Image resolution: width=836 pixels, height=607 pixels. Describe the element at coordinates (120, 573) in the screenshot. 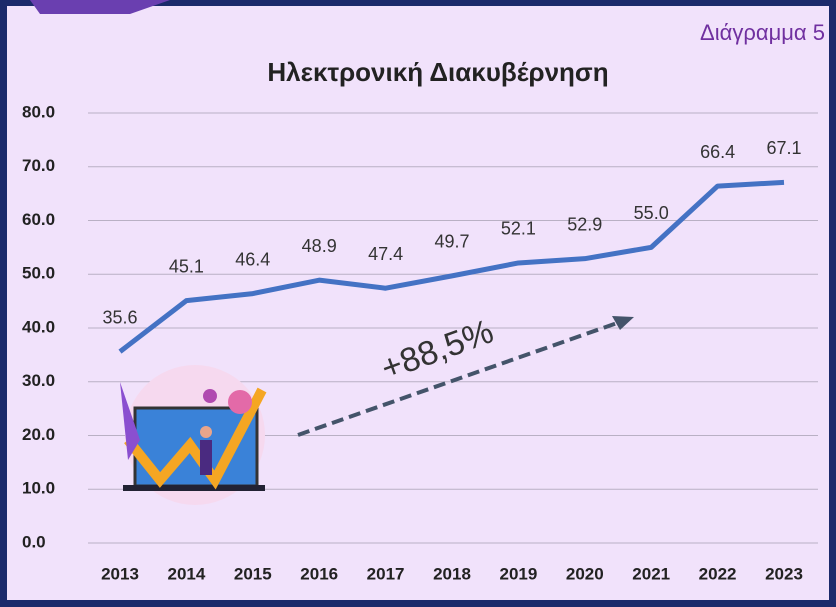

I see `x-tick-label: 2013` at that location.